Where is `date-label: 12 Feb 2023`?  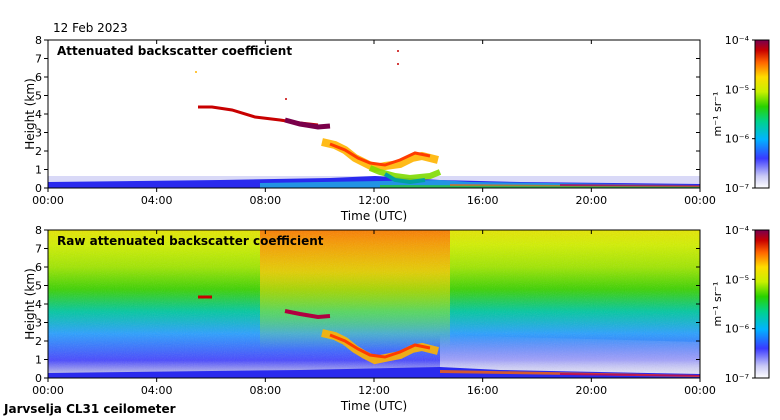
date-label: 12 Feb 2023 is located at coordinates (90, 28).